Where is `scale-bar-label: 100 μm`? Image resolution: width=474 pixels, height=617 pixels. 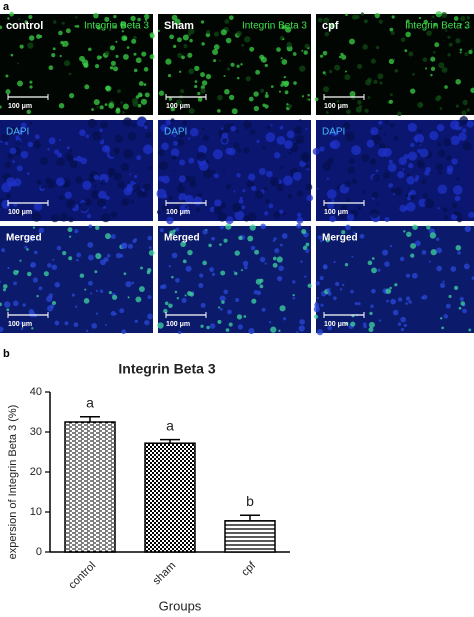 scale-bar-label: 100 μm is located at coordinates (178, 324).